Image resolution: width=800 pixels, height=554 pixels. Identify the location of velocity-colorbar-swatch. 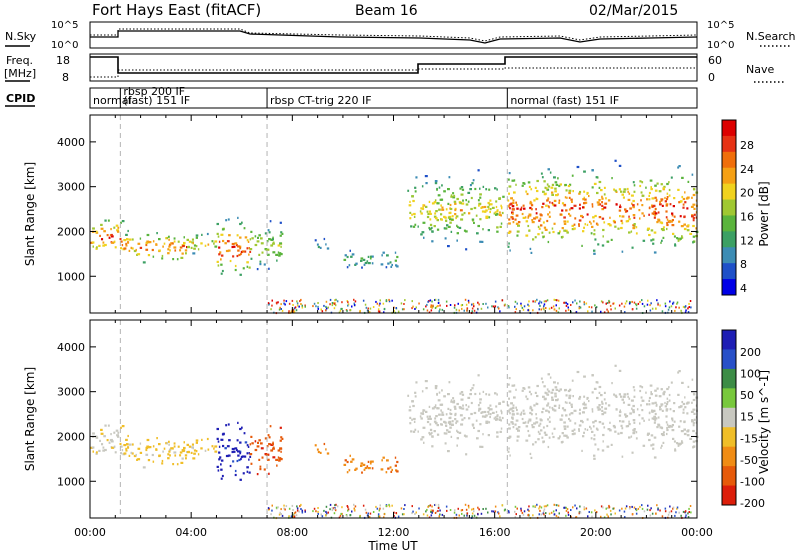
(729, 437).